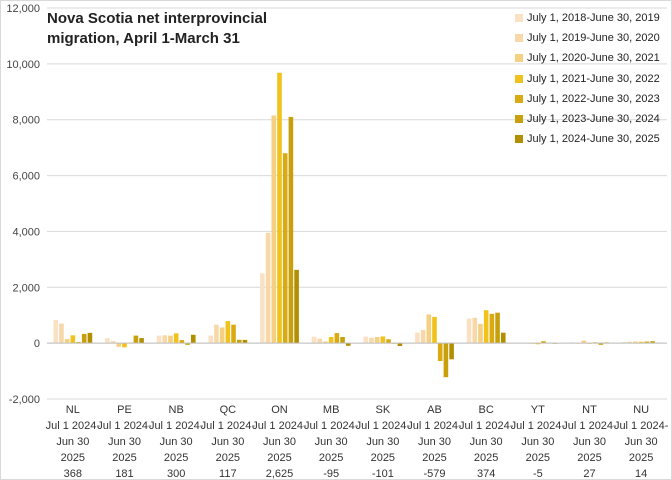  What do you see at coordinates (538, 410) in the screenshot?
I see `x-tick-label-name: YT` at bounding box center [538, 410].